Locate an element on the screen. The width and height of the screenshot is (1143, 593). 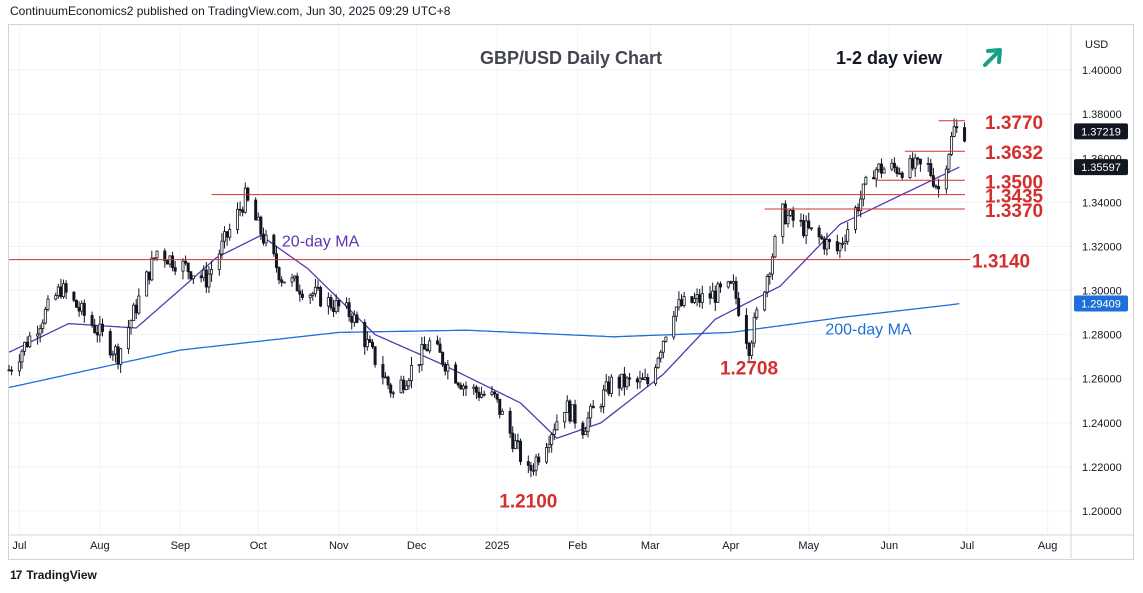
y-tick-label: 1.40000 is located at coordinates (1102, 71).